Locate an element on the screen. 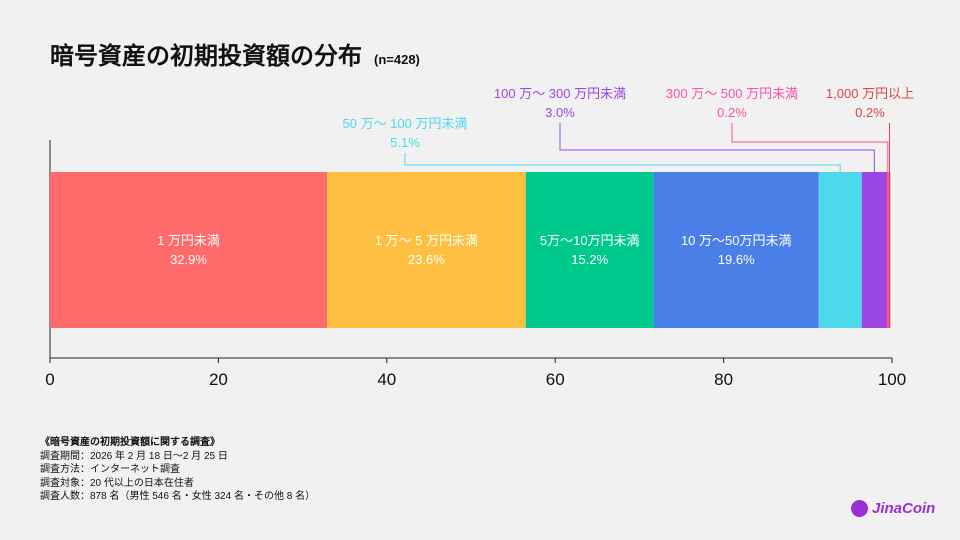  note-heading: 《暗号資産の初期投資額に関する調査》 is located at coordinates (130, 442).